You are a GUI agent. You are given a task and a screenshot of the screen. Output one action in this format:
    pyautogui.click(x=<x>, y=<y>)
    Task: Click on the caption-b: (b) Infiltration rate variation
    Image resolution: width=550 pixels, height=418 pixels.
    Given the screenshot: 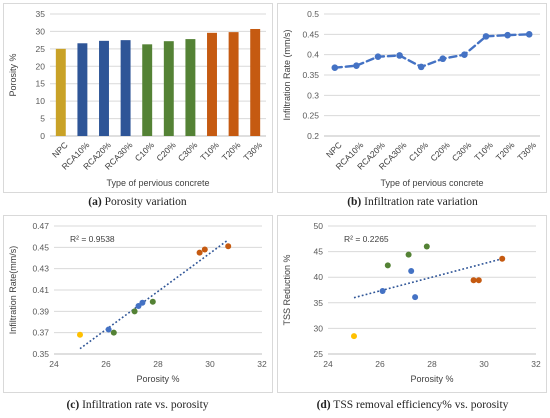 What is the action you would take?
    pyautogui.click(x=412, y=202)
    